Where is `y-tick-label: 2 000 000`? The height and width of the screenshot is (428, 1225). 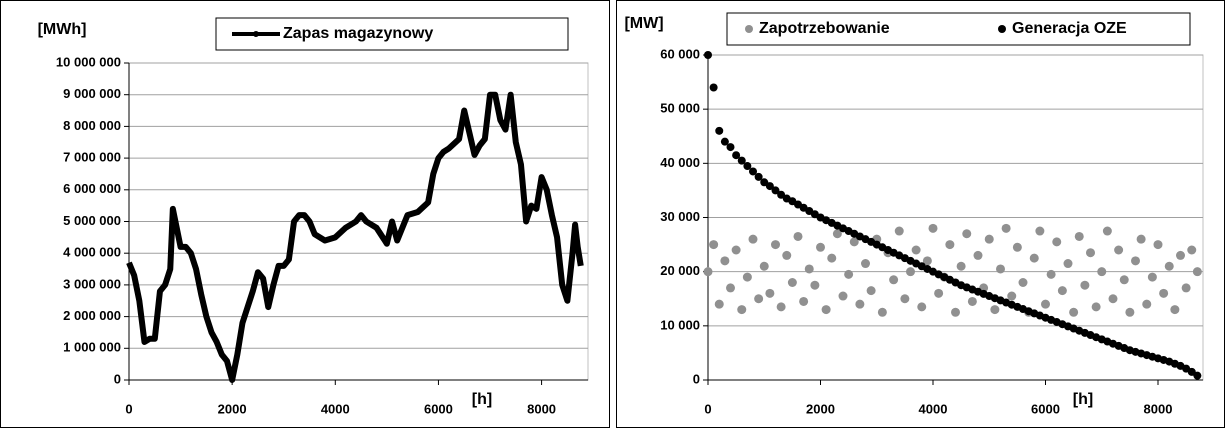 y-tick-label: 2 000 000 is located at coordinates (92, 315).